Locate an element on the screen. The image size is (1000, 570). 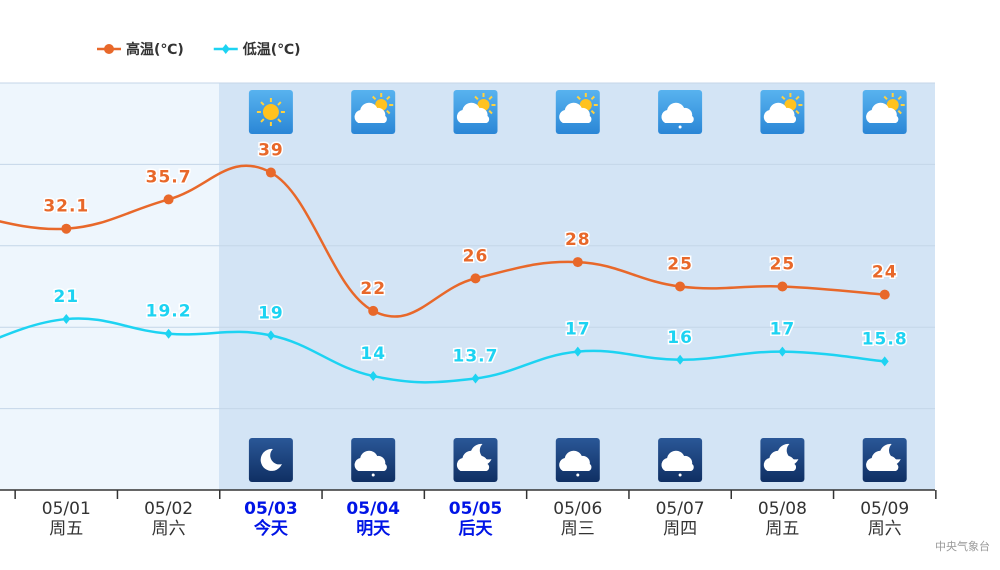
data-label: 19 is located at coordinates (271, 313).